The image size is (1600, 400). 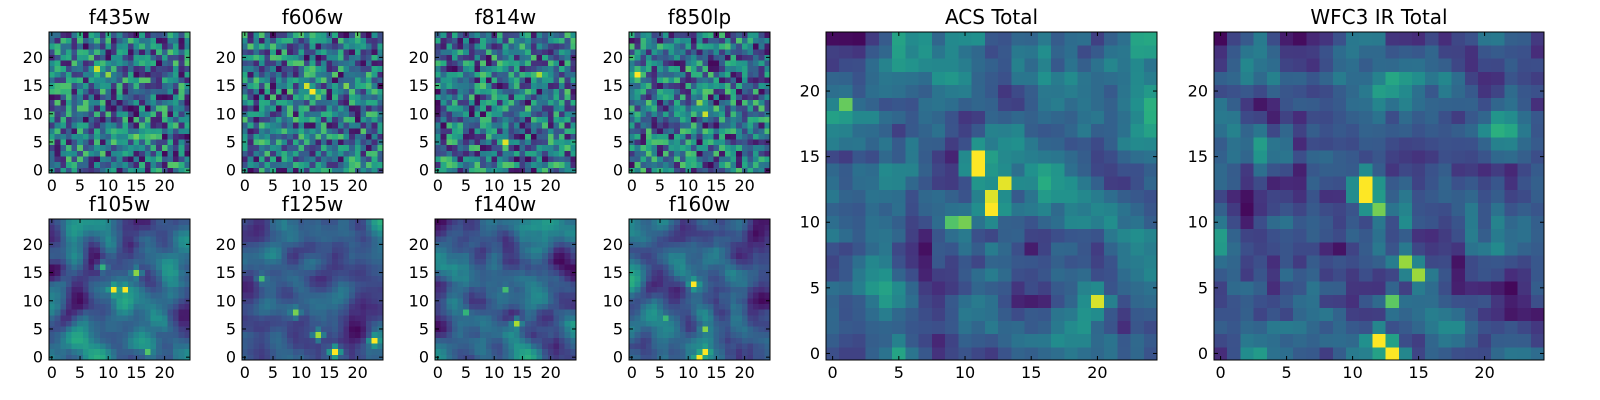 What do you see at coordinates (613, 113) in the screenshot?
I see `y-tick-label: 10` at bounding box center [613, 113].